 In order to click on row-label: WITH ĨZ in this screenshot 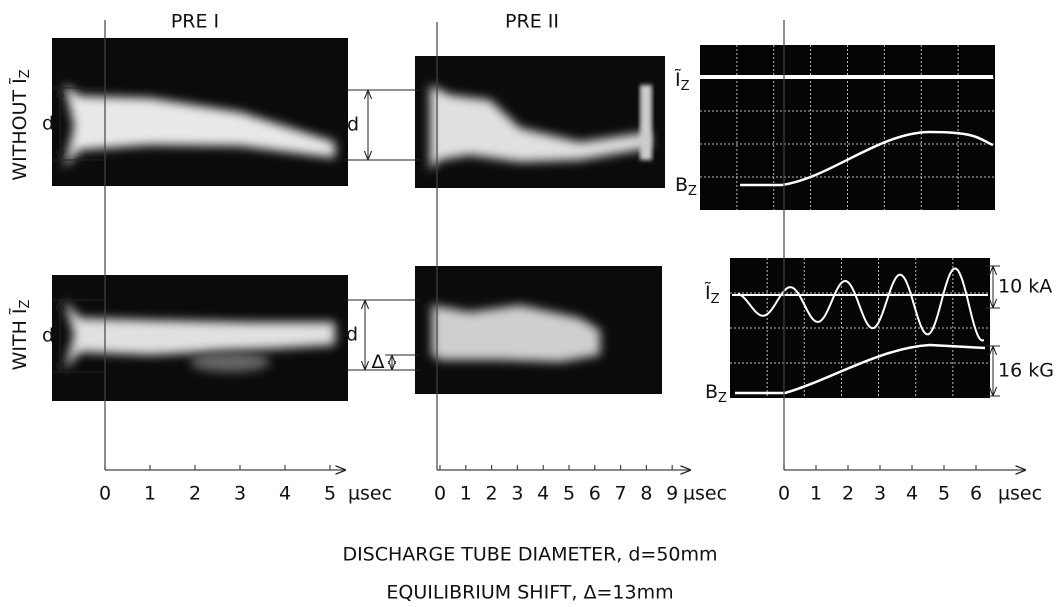, I will do `click(20, 334)`.